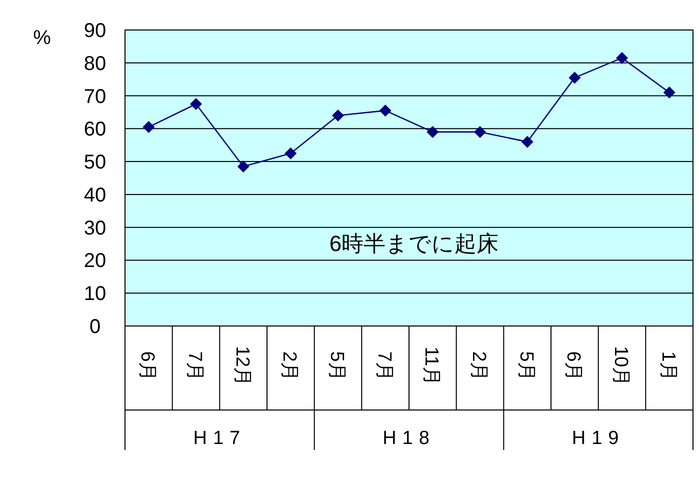 This screenshot has height=483, width=699. I want to click on y-tick-label: 0, so click(95, 327).